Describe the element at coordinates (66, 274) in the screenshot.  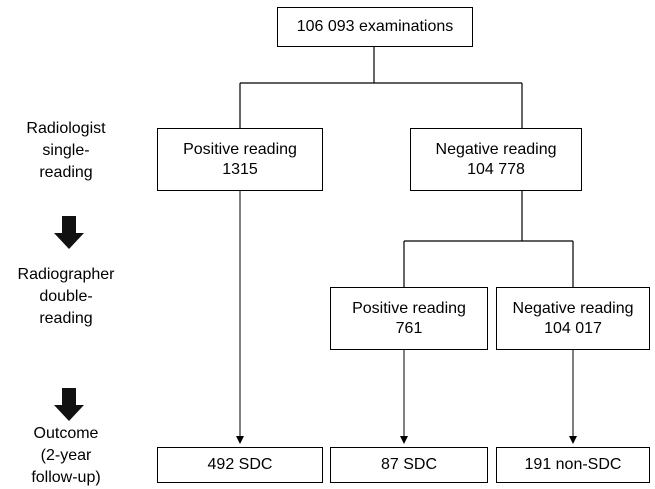
I see `stage-label-line: Radiographer` at that location.